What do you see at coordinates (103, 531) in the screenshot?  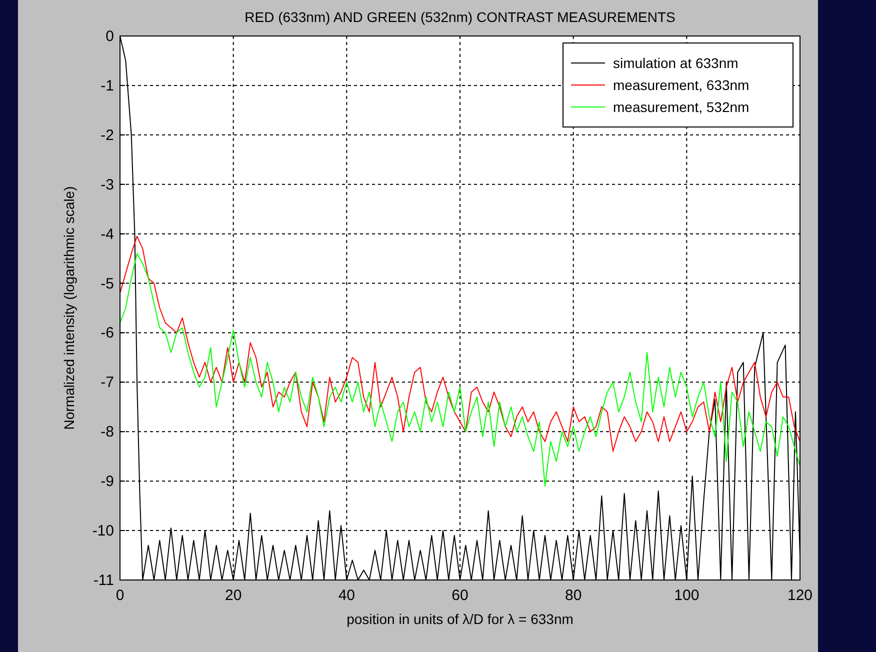 I see `y-tick-label: -10` at bounding box center [103, 531].